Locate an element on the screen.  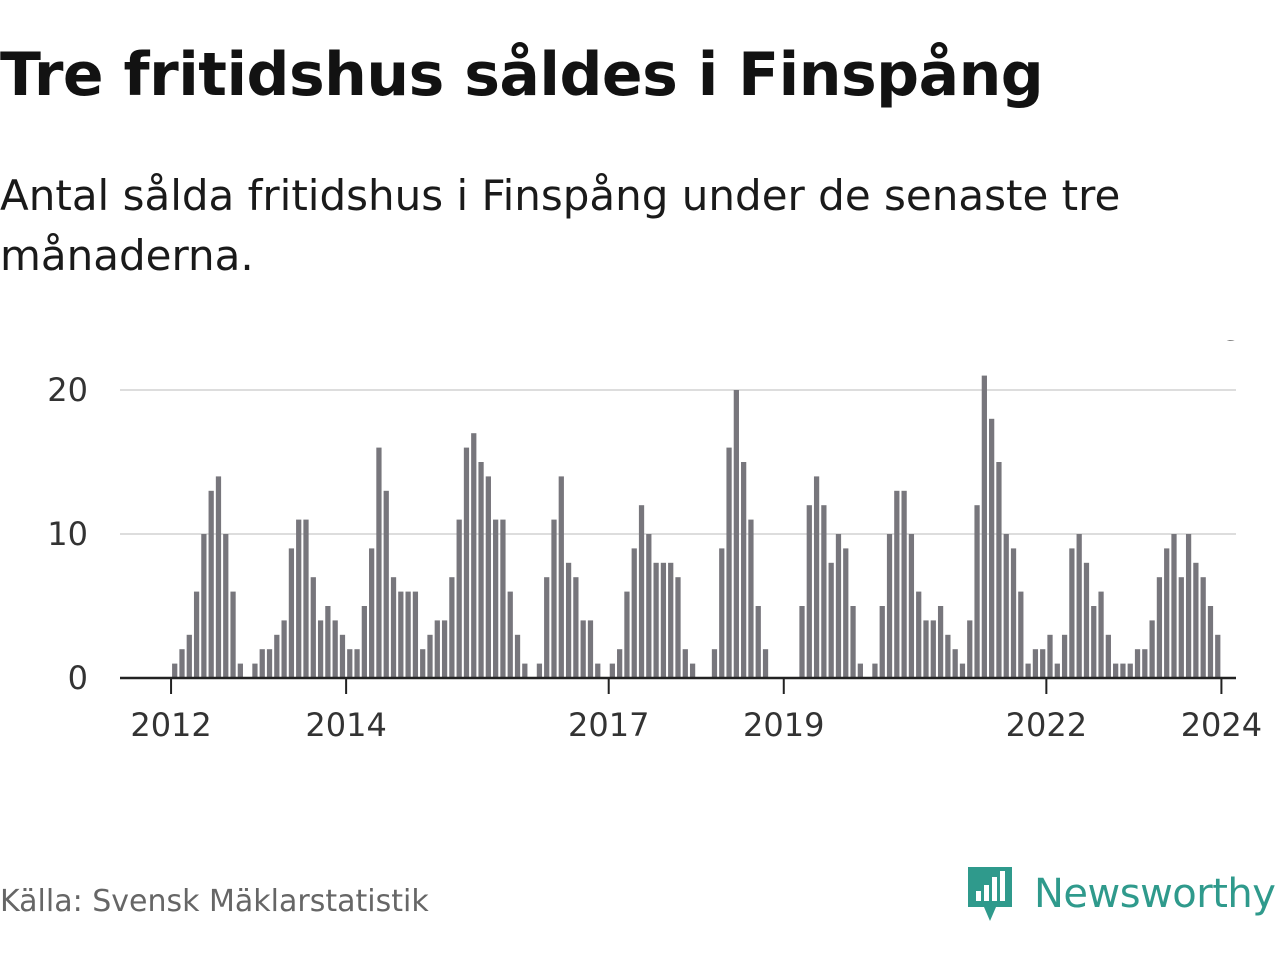
chart-title: Tre fritidshus såldes i Finspång is located at coordinates (522, 75).